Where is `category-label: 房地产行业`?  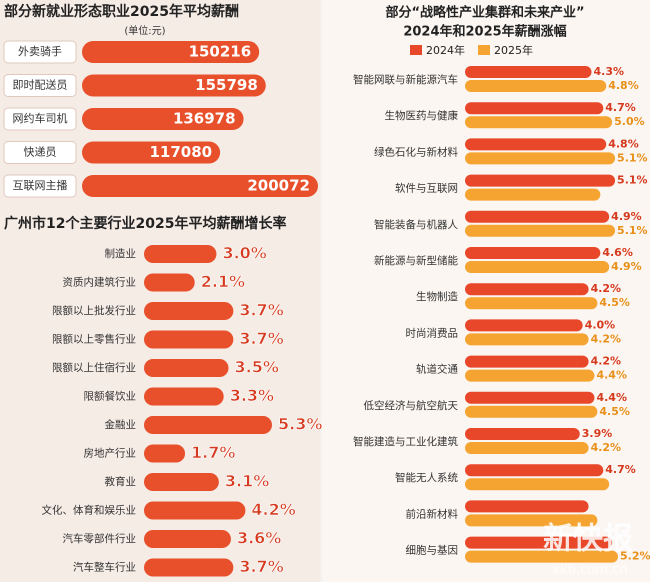 category-label: 房地产行业 is located at coordinates (110, 453).